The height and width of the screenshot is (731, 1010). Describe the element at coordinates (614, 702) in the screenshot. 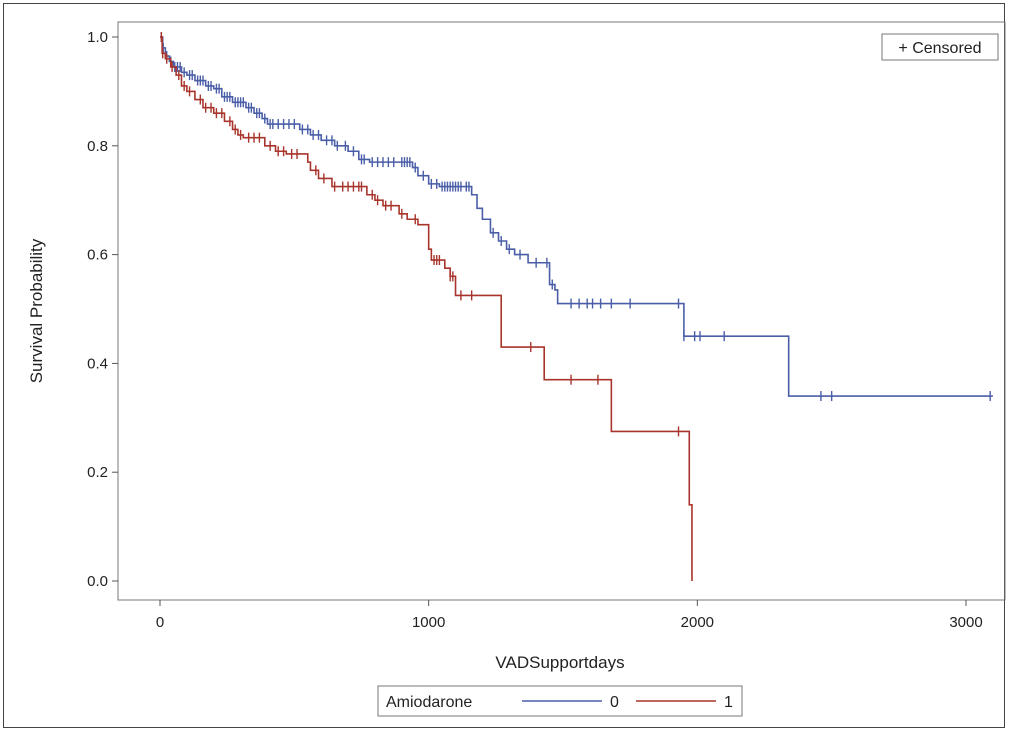

I see `legend-label-0: 0` at that location.